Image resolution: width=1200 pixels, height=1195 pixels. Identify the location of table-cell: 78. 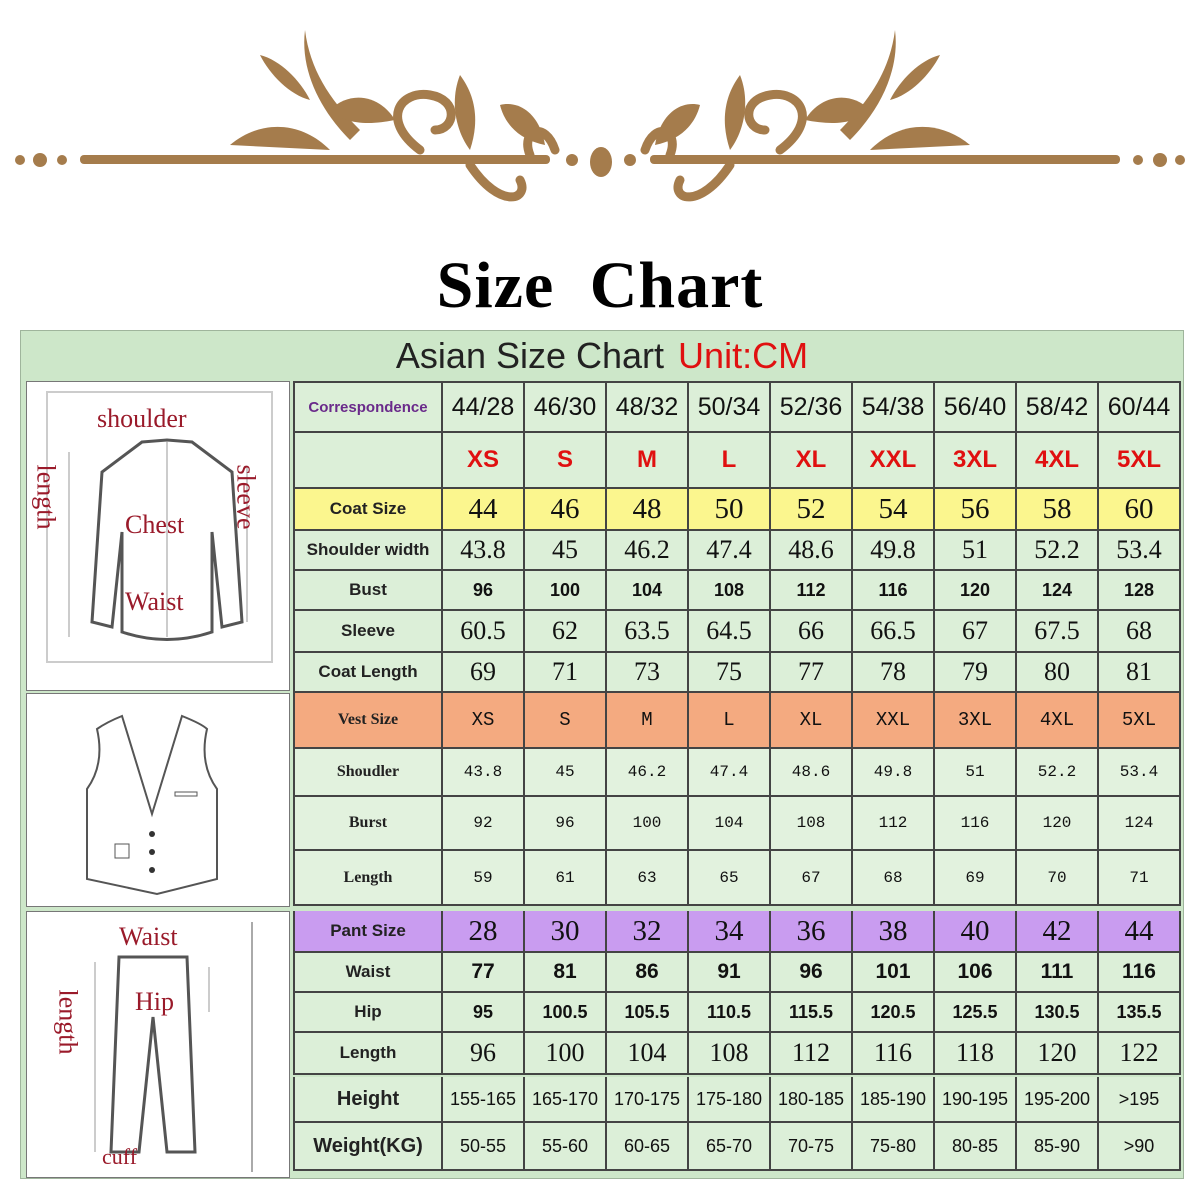
(894, 673).